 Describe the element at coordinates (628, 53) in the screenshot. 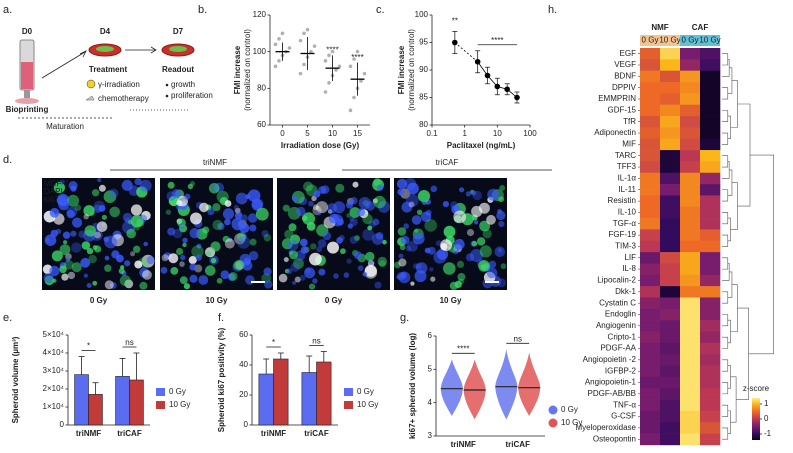

I see `row-label: EGF` at that location.